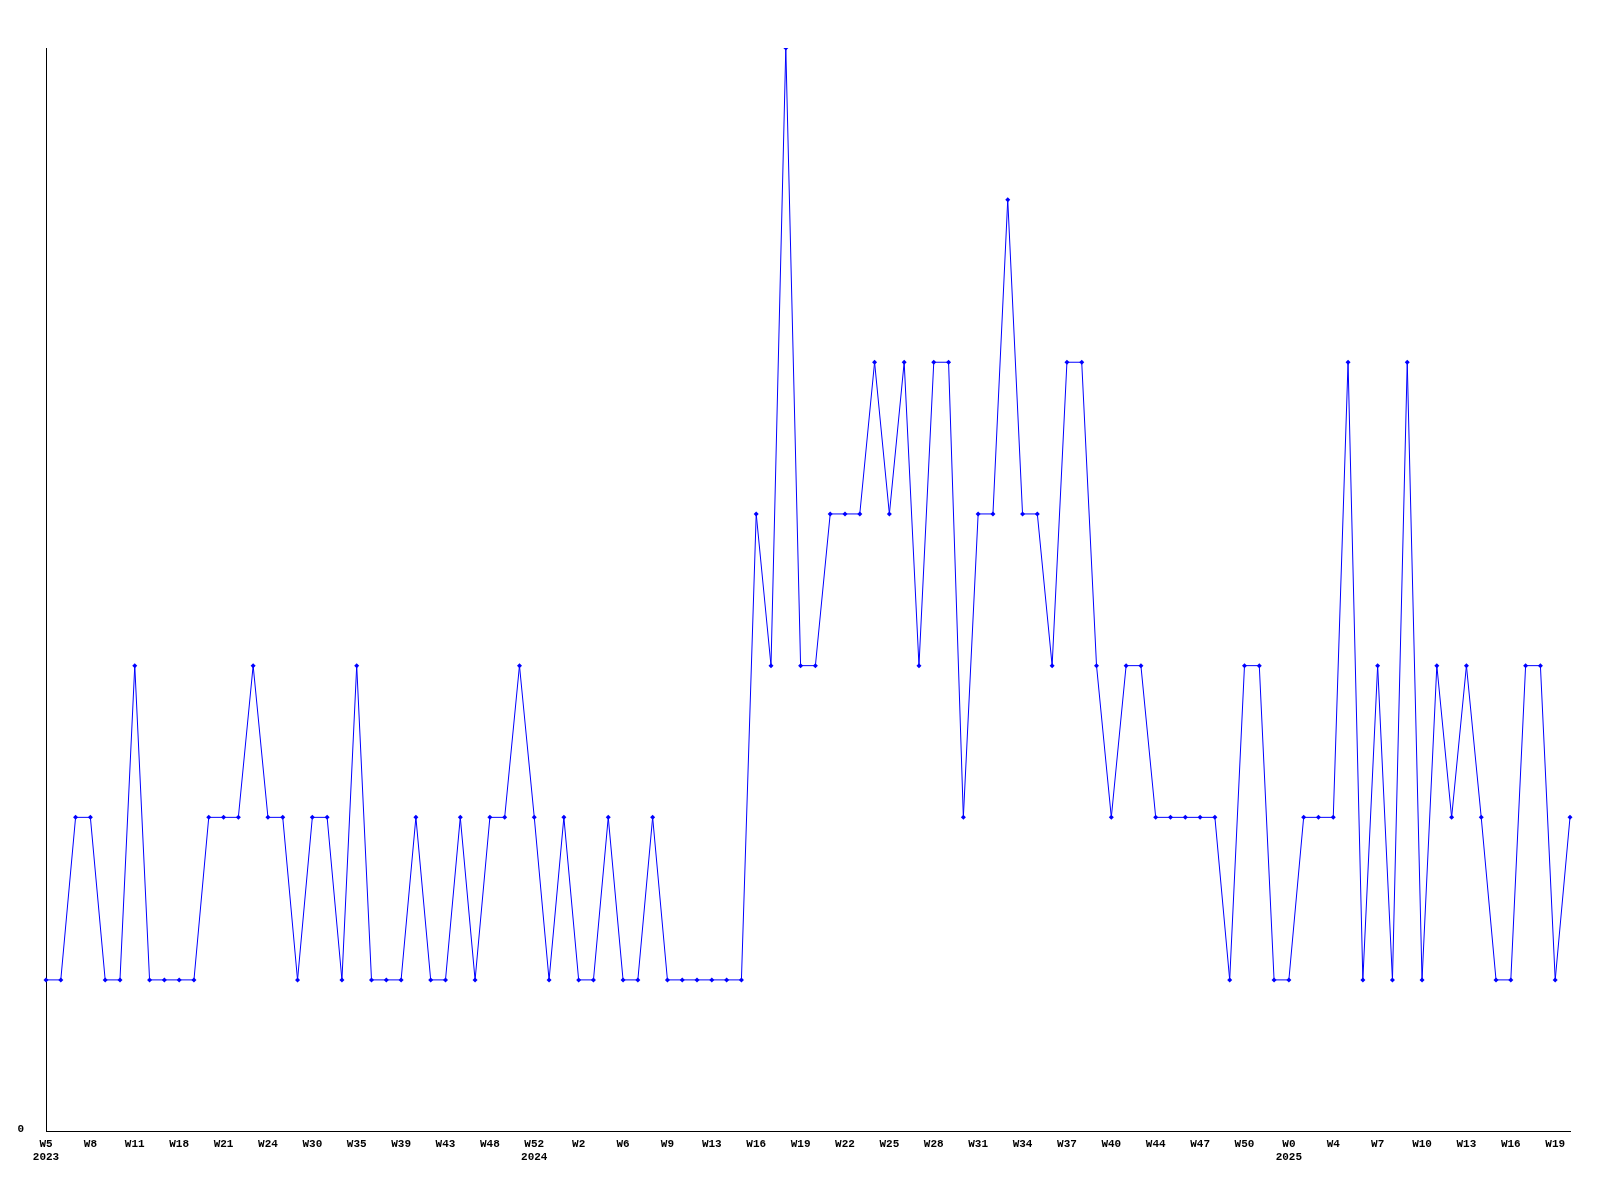 This screenshot has height=1200, width=1600. Describe the element at coordinates (223, 1143) in the screenshot. I see `x-tick-label: W21` at that location.